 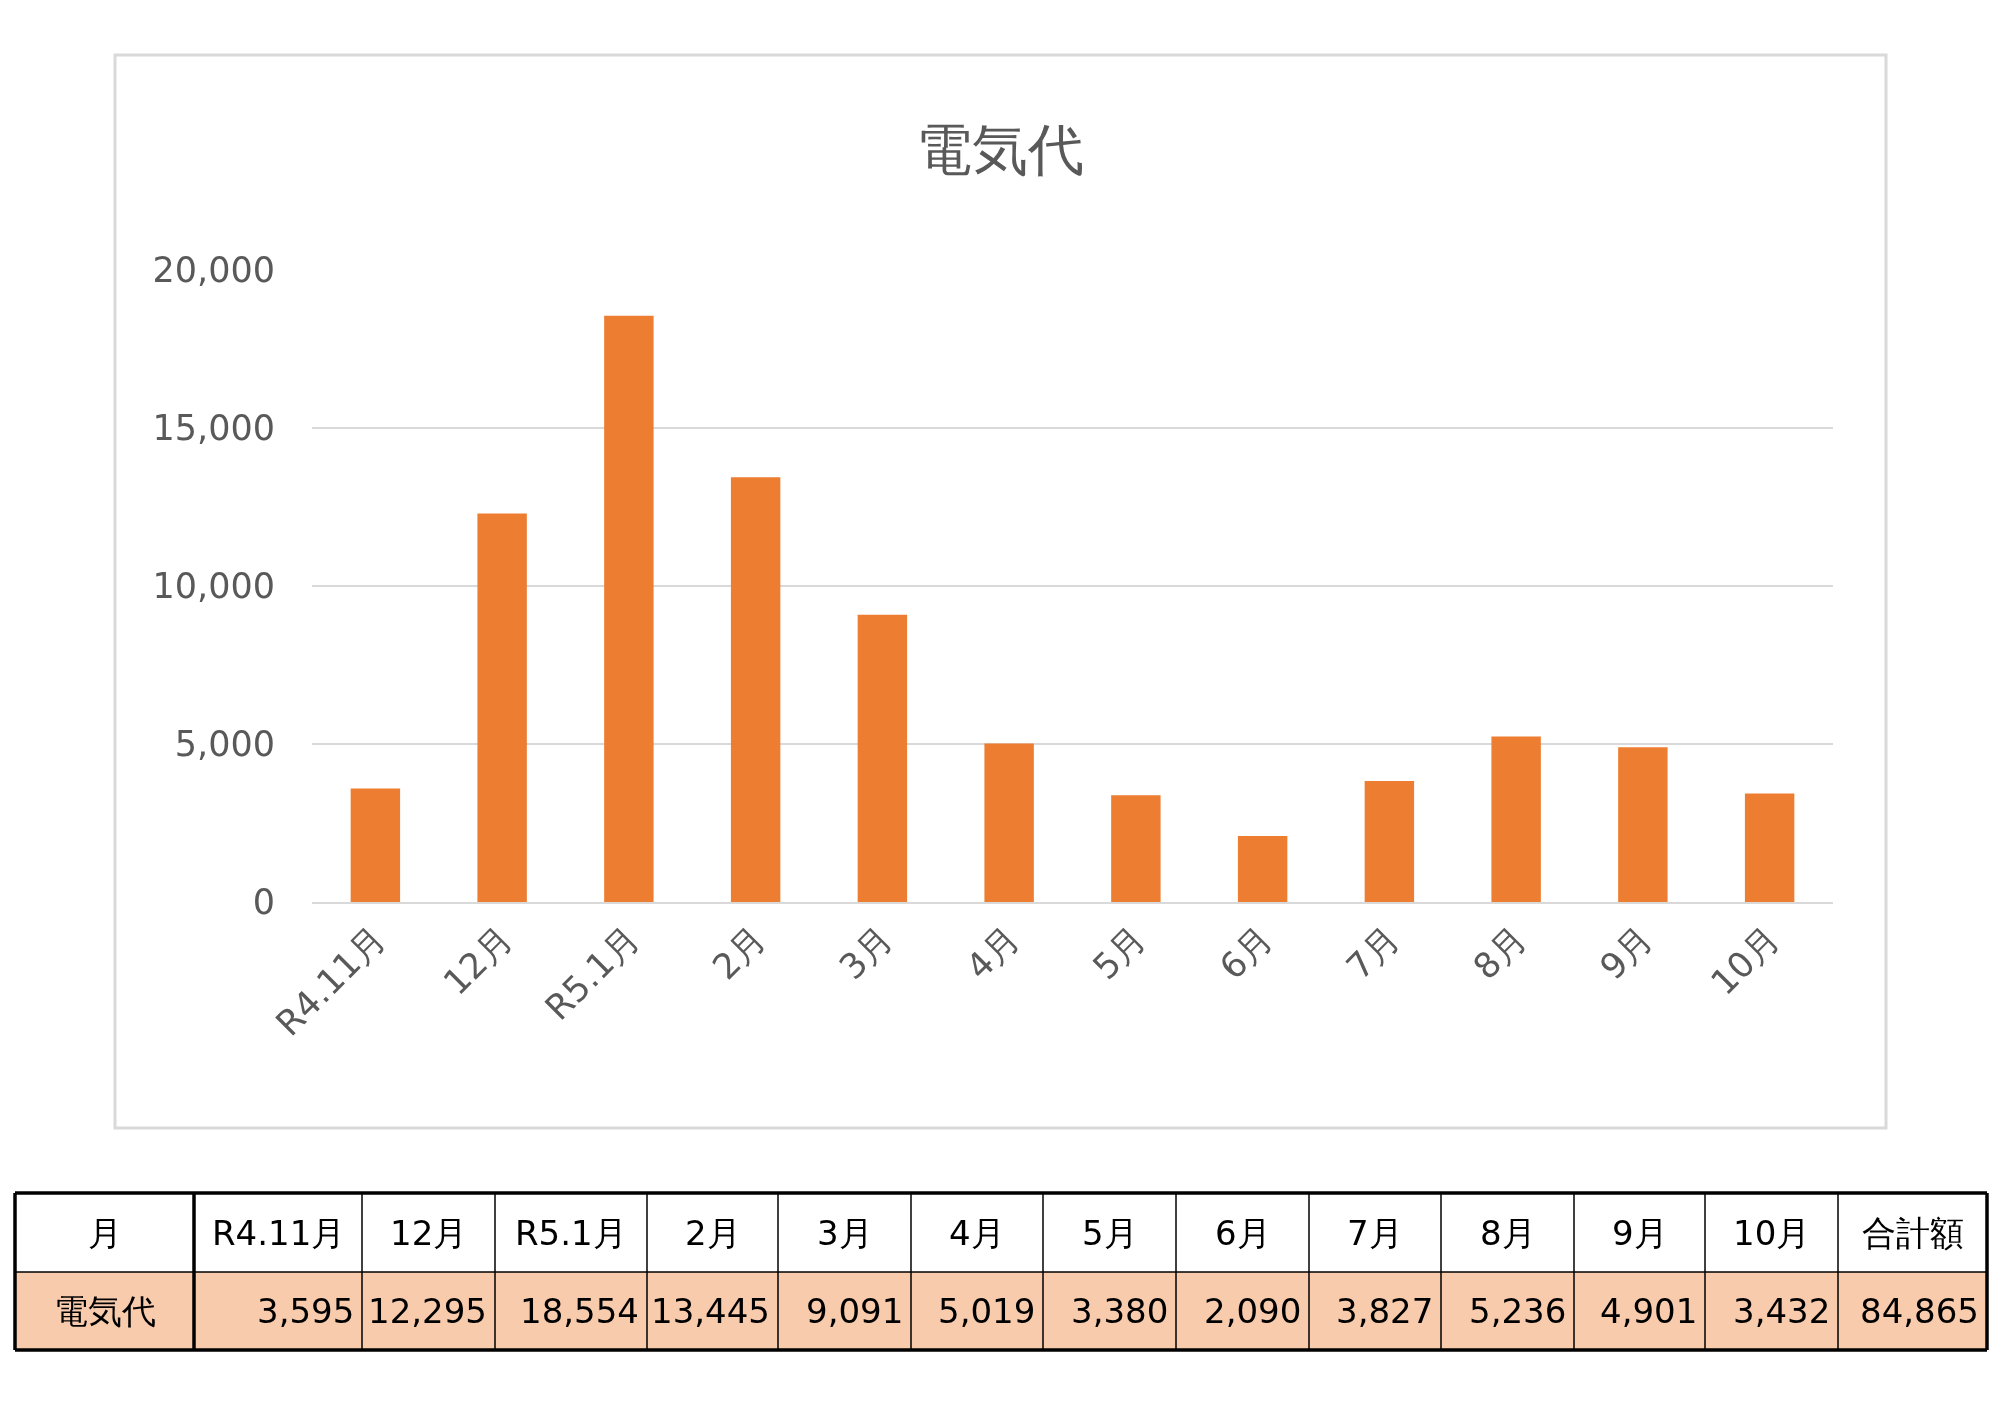 What do you see at coordinates (1373, 953) in the screenshot?
I see `x-tick-label: 7月` at bounding box center [1373, 953].